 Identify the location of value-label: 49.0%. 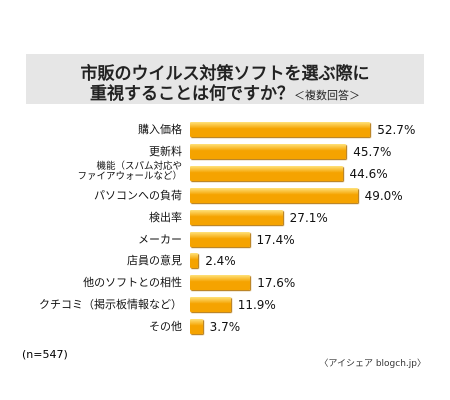
(383, 195).